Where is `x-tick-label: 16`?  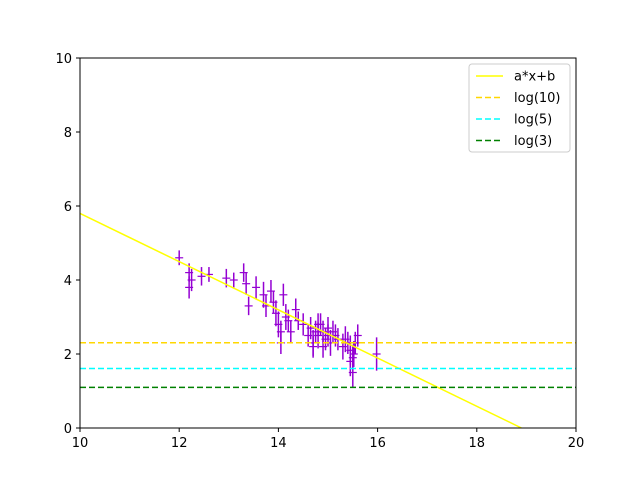 x-tick-label: 16 is located at coordinates (377, 443).